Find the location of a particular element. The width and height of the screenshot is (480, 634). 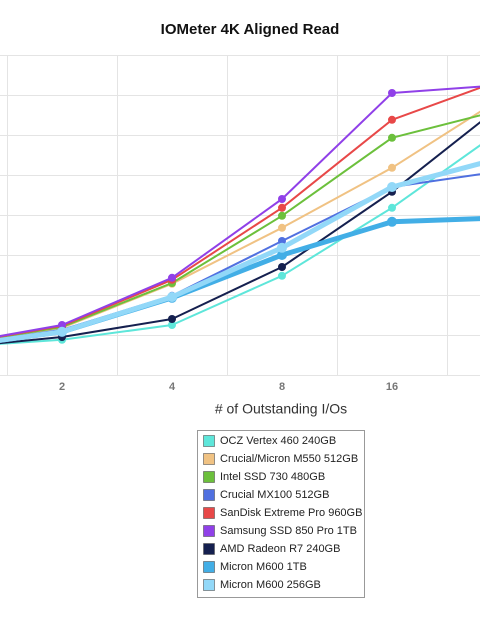

legend-box is located at coordinates (281, 514).